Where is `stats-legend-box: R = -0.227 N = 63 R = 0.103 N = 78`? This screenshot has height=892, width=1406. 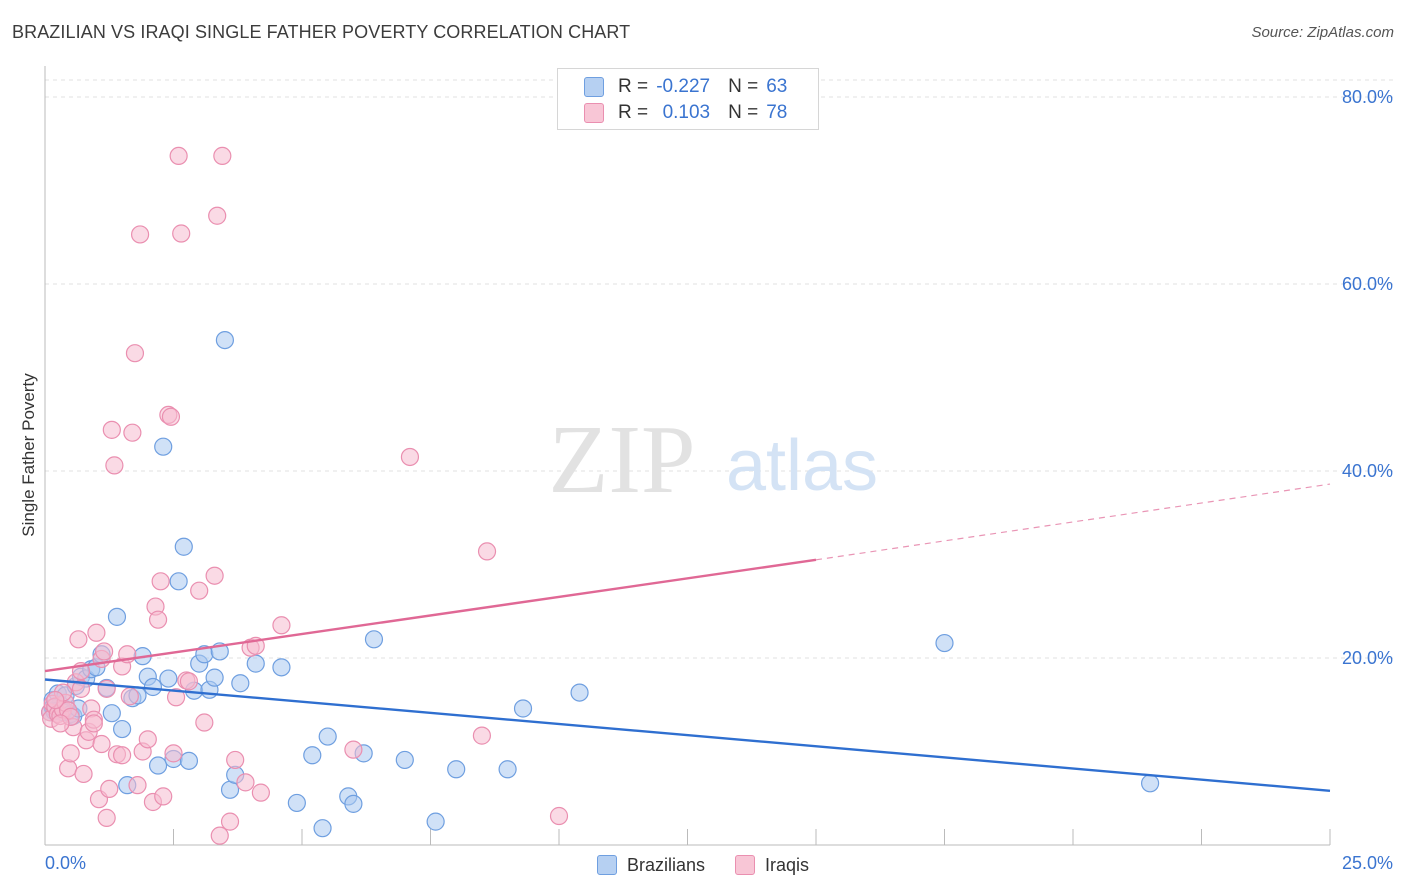 stats-legend-box: R = -0.227 N = 63 R = 0.103 N = 78 is located at coordinates (688, 99).